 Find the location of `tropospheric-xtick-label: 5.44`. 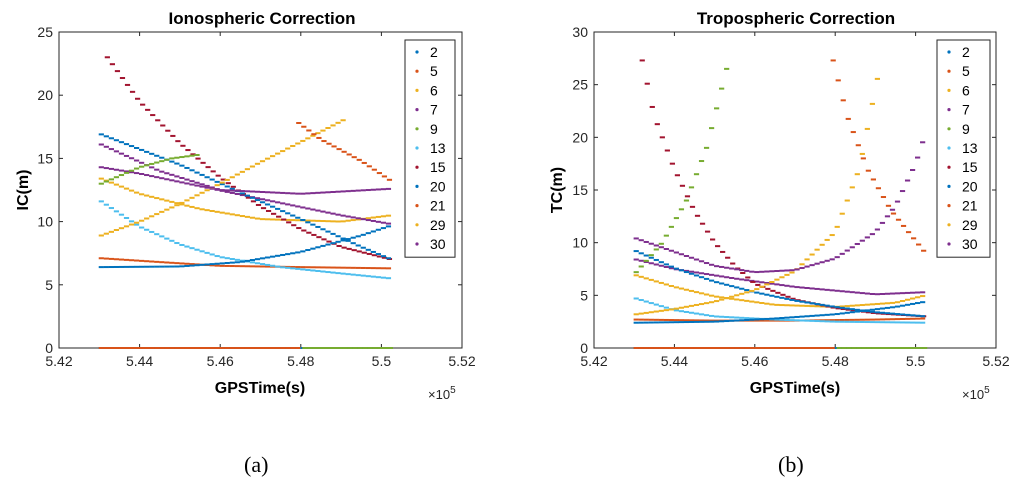

tropospheric-xtick-label: 5.44 is located at coordinates (674, 361).